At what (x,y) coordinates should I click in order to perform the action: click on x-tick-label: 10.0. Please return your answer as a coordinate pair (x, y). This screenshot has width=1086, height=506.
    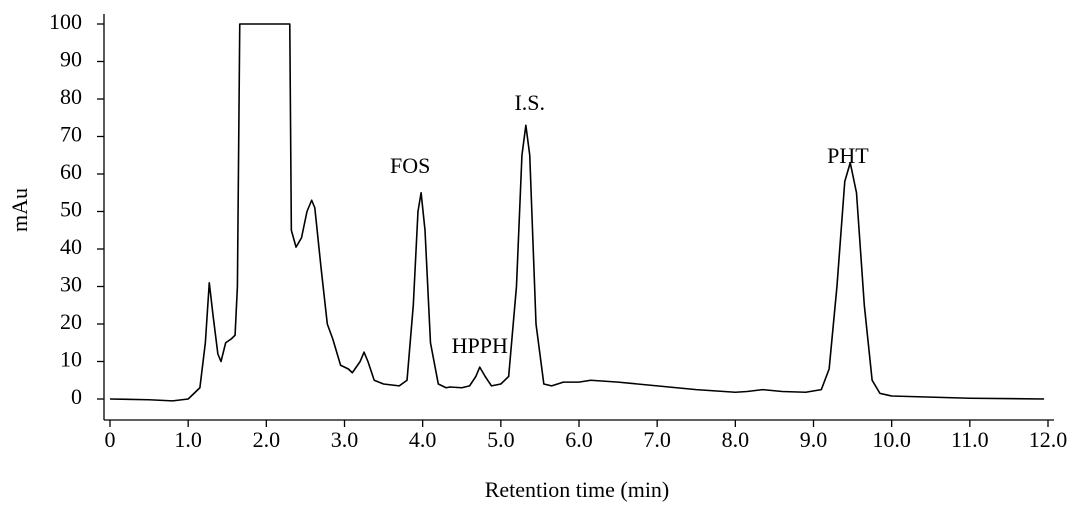
    Looking at the image, I should click on (891, 439).